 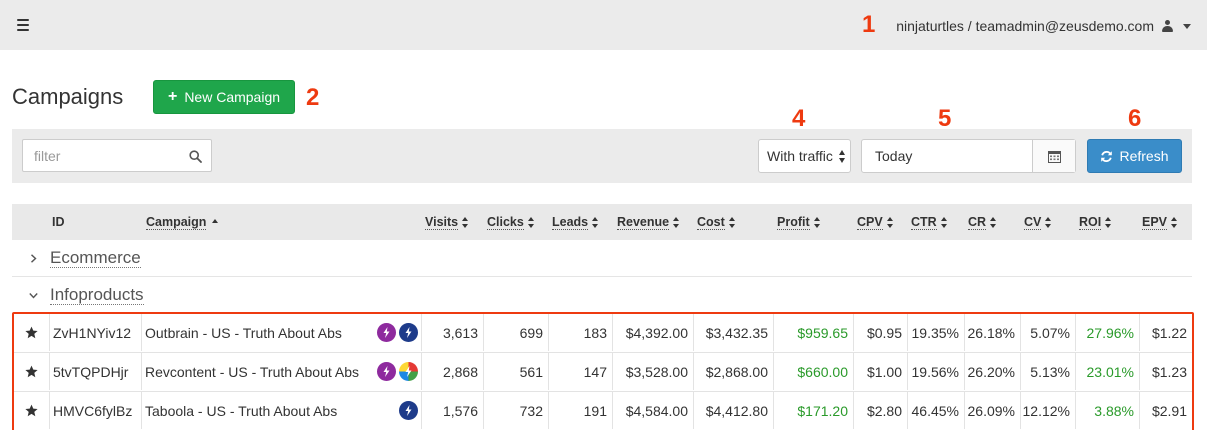 I want to click on calendar-icon, so click(x=1054, y=156).